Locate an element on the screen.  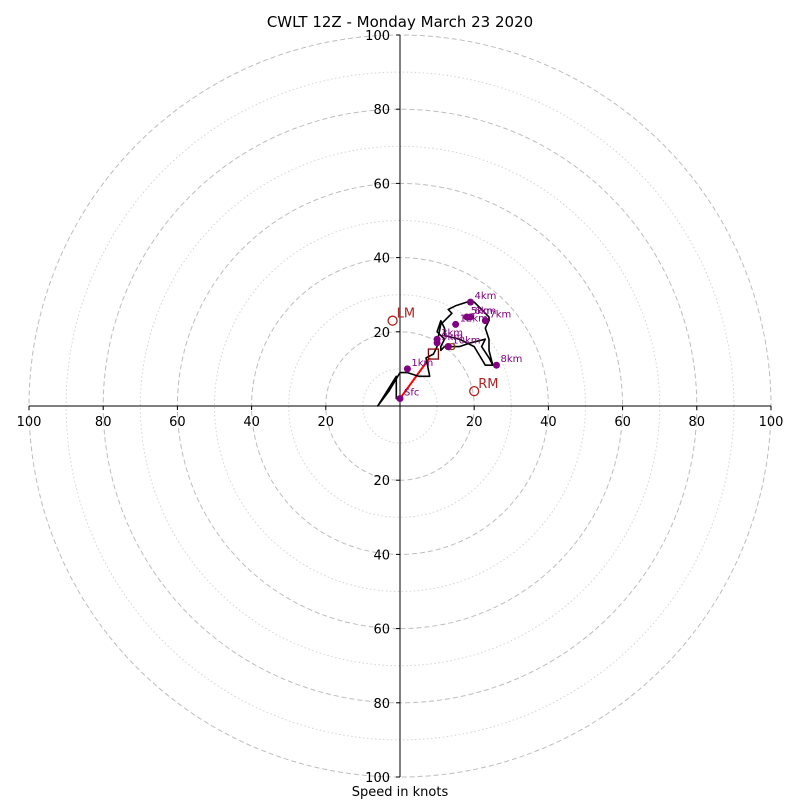
storm-motion-label: LM is located at coordinates (406, 314).